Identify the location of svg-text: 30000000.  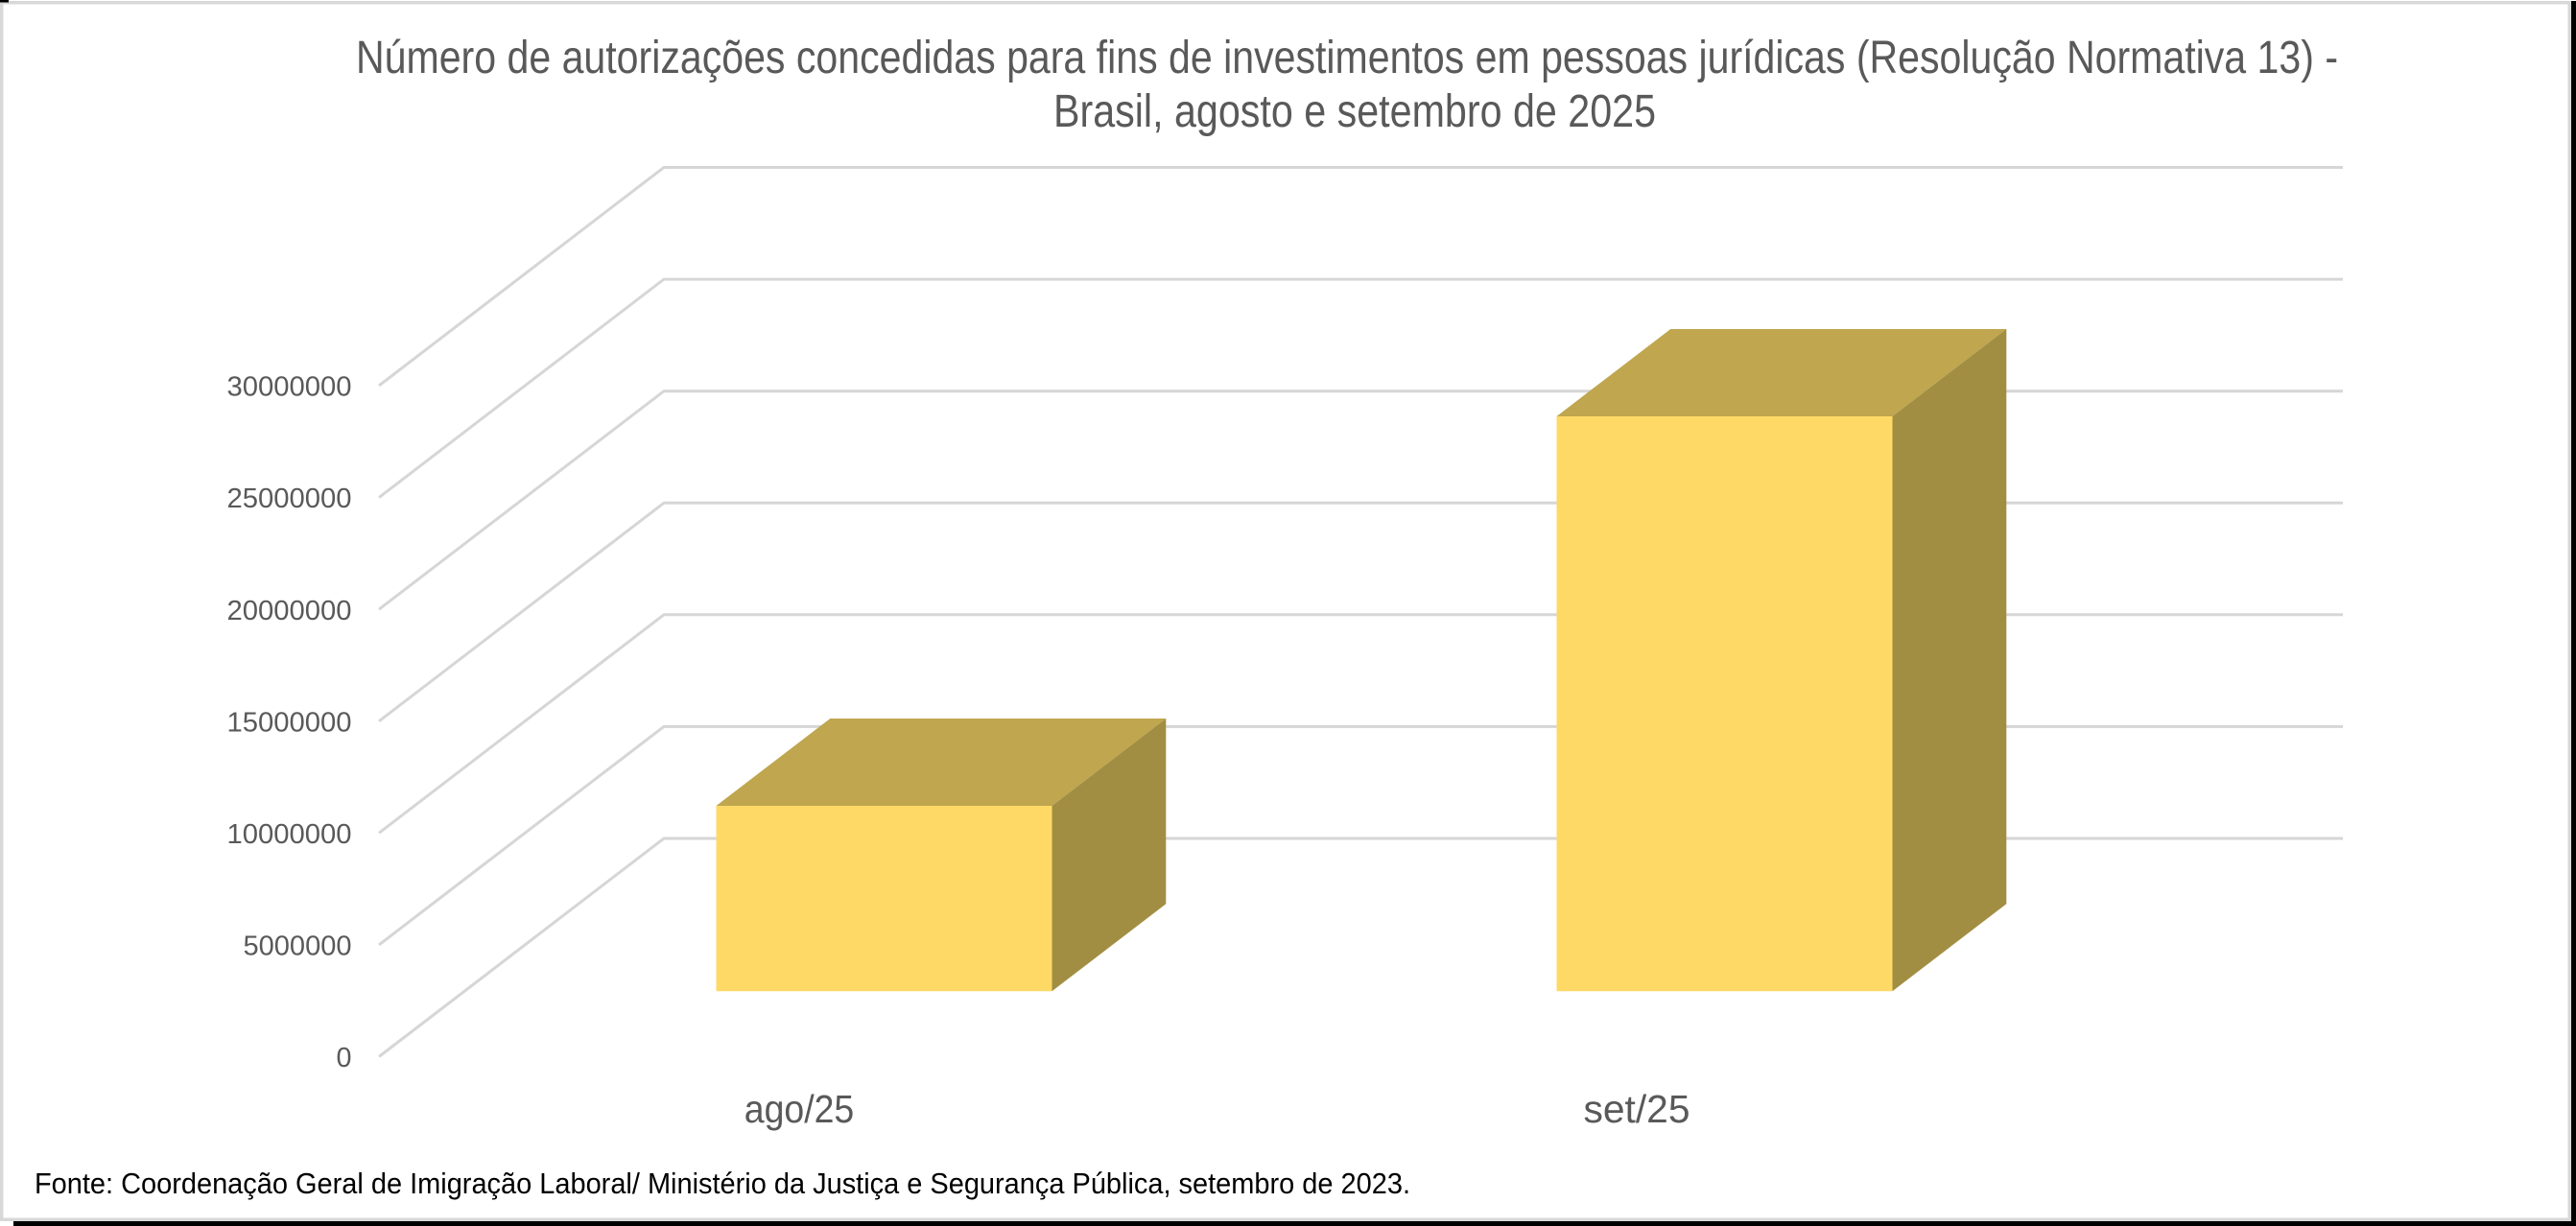
(289, 387).